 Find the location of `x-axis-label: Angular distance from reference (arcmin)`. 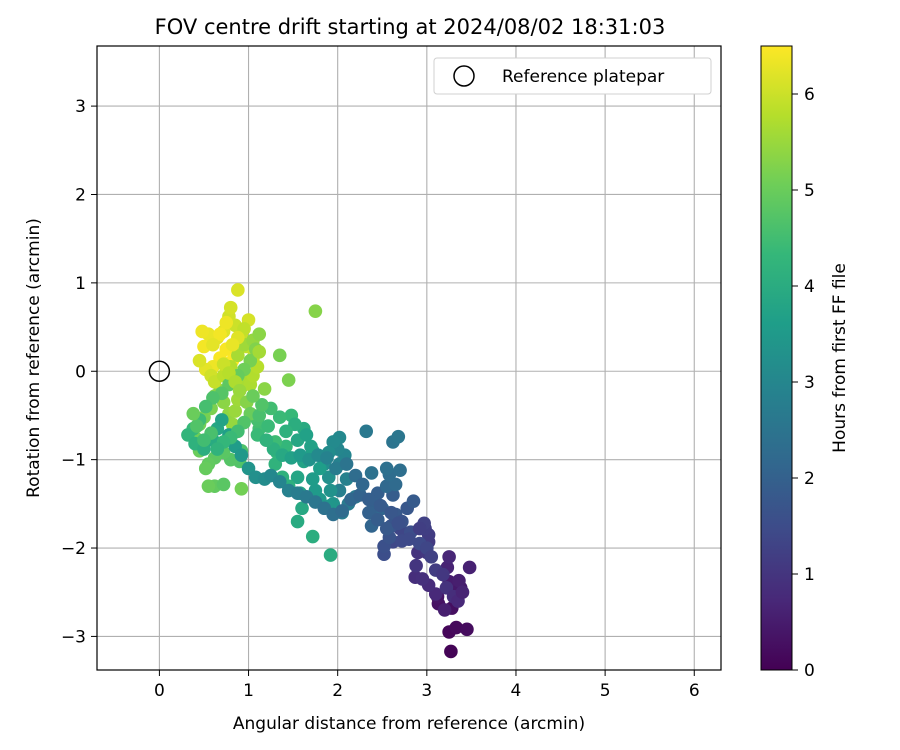

x-axis-label: Angular distance from reference (arcmin) is located at coordinates (409, 724).